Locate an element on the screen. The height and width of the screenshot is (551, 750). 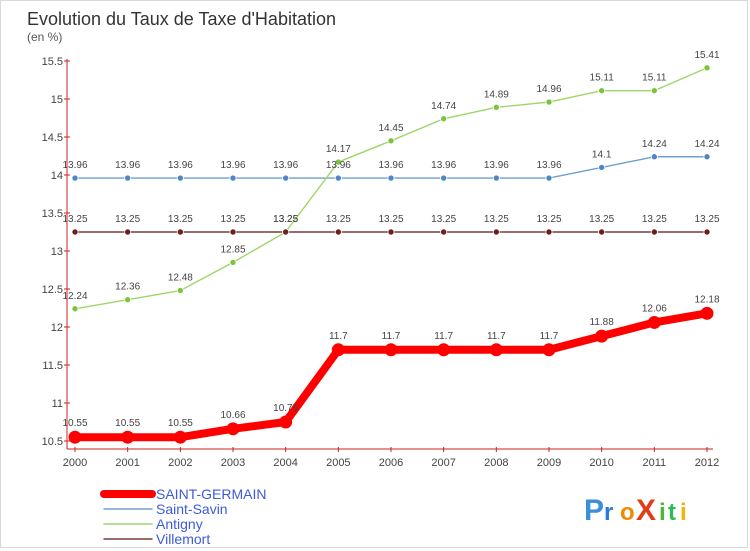
x-tick-label: 2006 is located at coordinates (391, 463).